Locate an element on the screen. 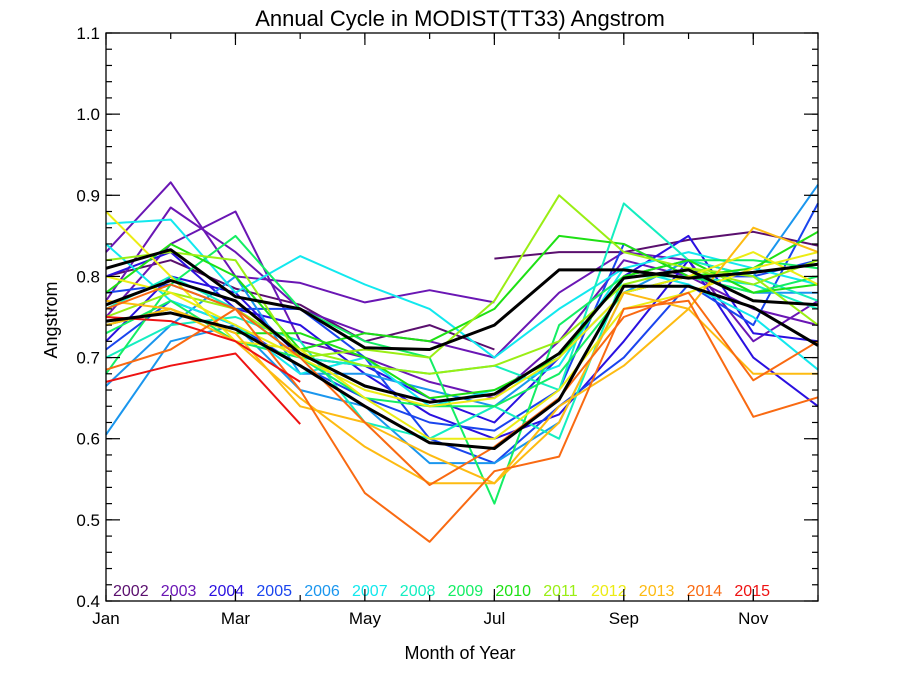  x-tick-label-Jan: Jan is located at coordinates (105, 618).